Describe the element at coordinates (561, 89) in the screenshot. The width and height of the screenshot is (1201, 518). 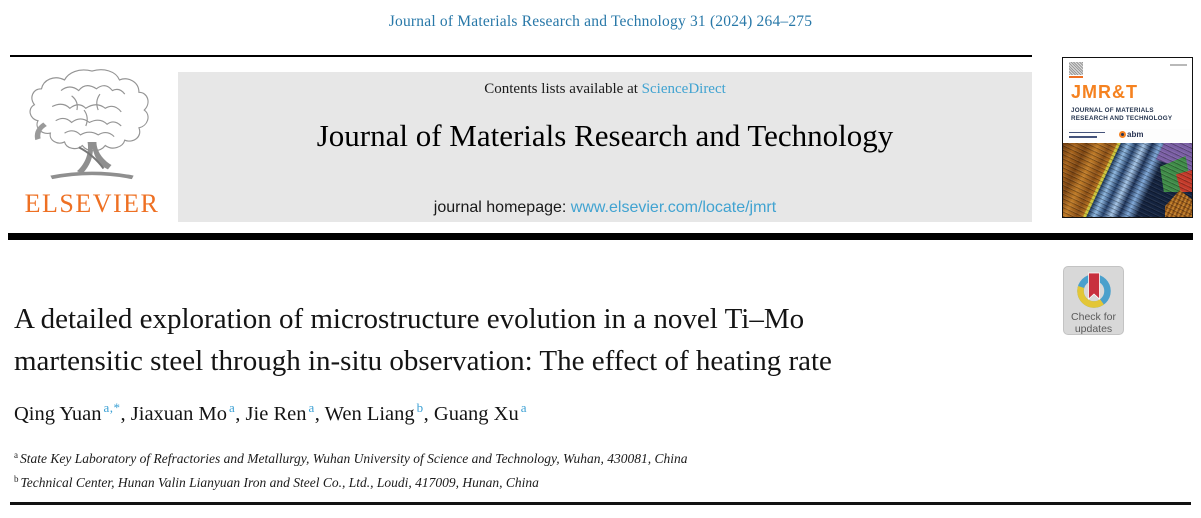
I see `contents-prefix: Contents lists available at` at that location.